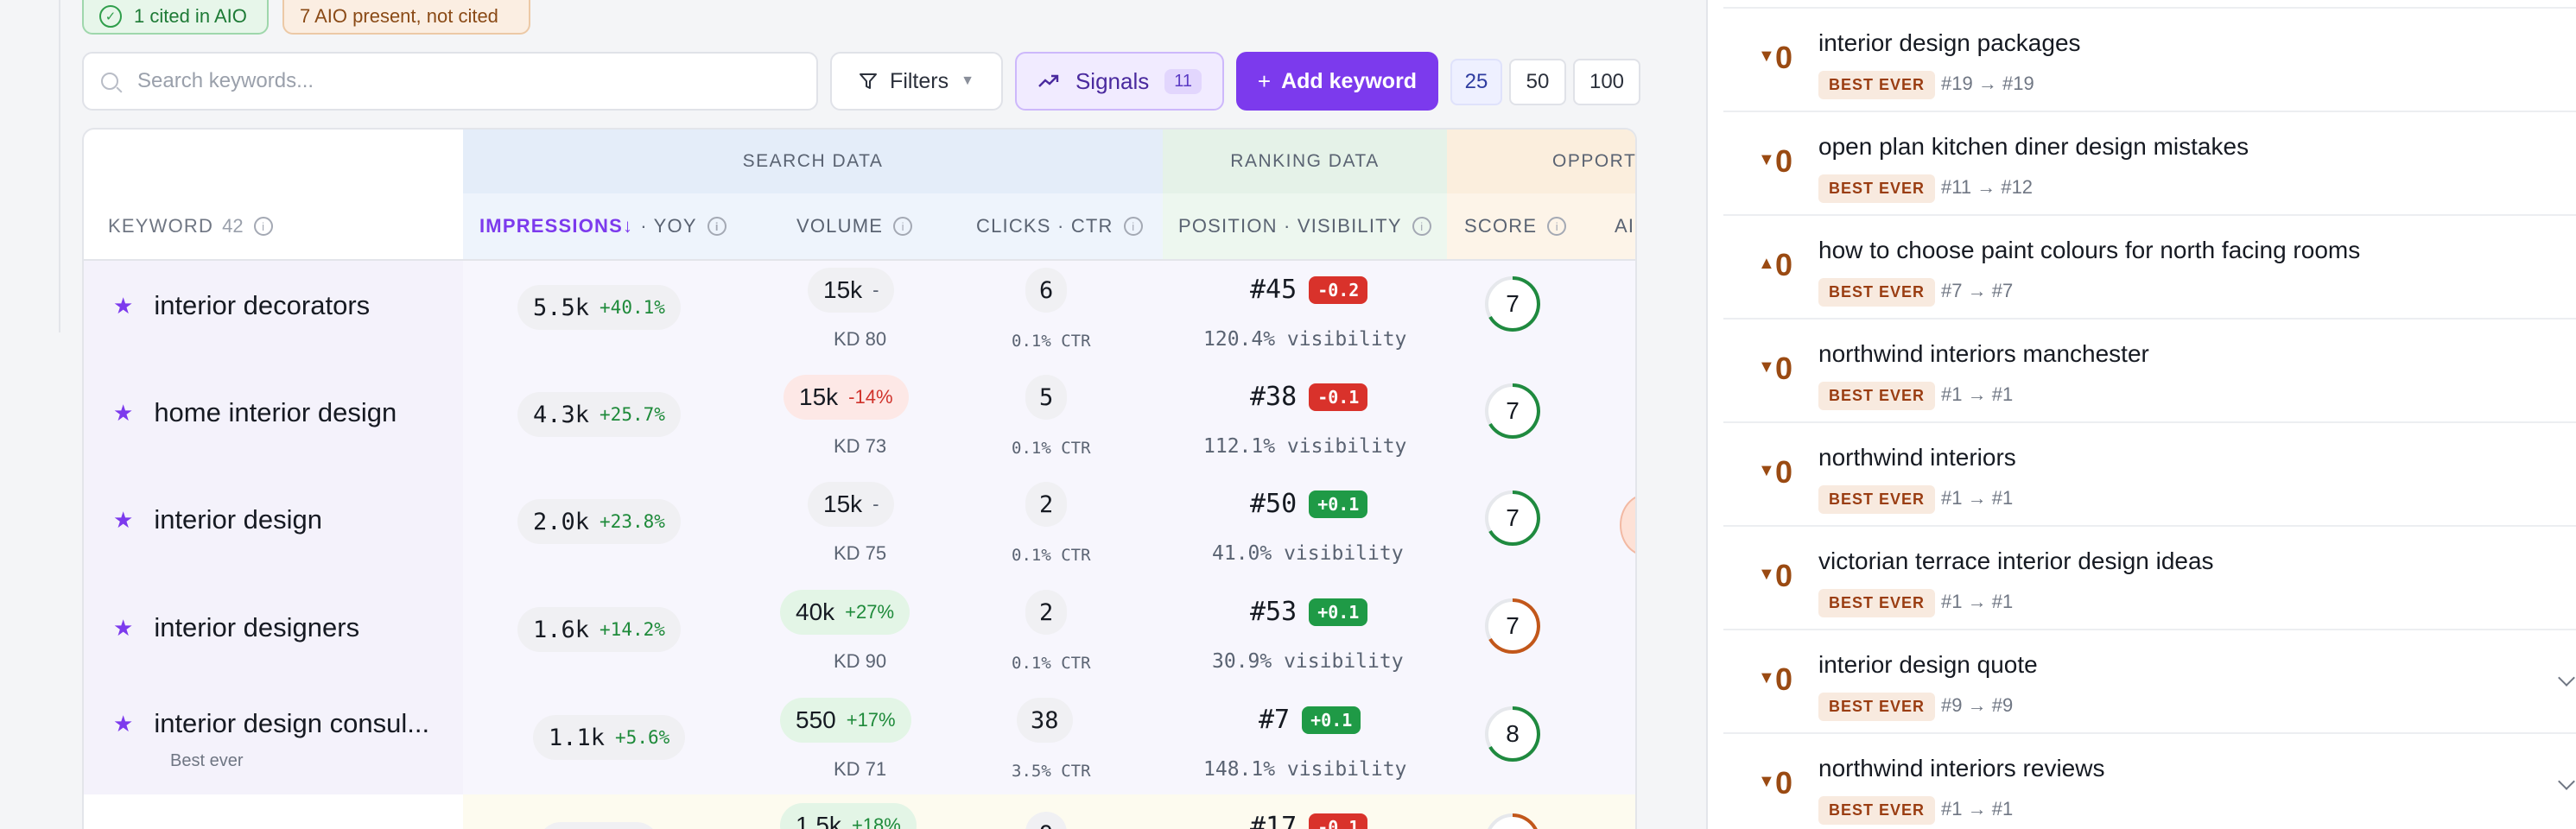 The width and height of the screenshot is (2576, 829). What do you see at coordinates (1961, 768) in the screenshot?
I see `panel-keyword: northwind interiors reviews` at bounding box center [1961, 768].